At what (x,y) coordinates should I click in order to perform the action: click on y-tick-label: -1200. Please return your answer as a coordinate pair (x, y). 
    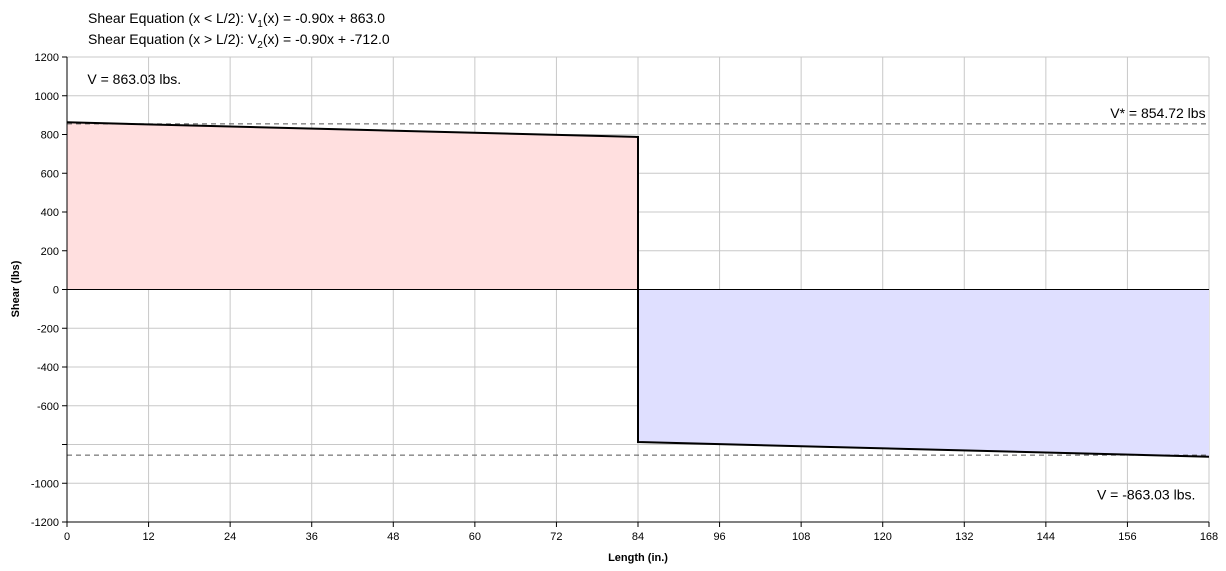
    Looking at the image, I should click on (45, 523).